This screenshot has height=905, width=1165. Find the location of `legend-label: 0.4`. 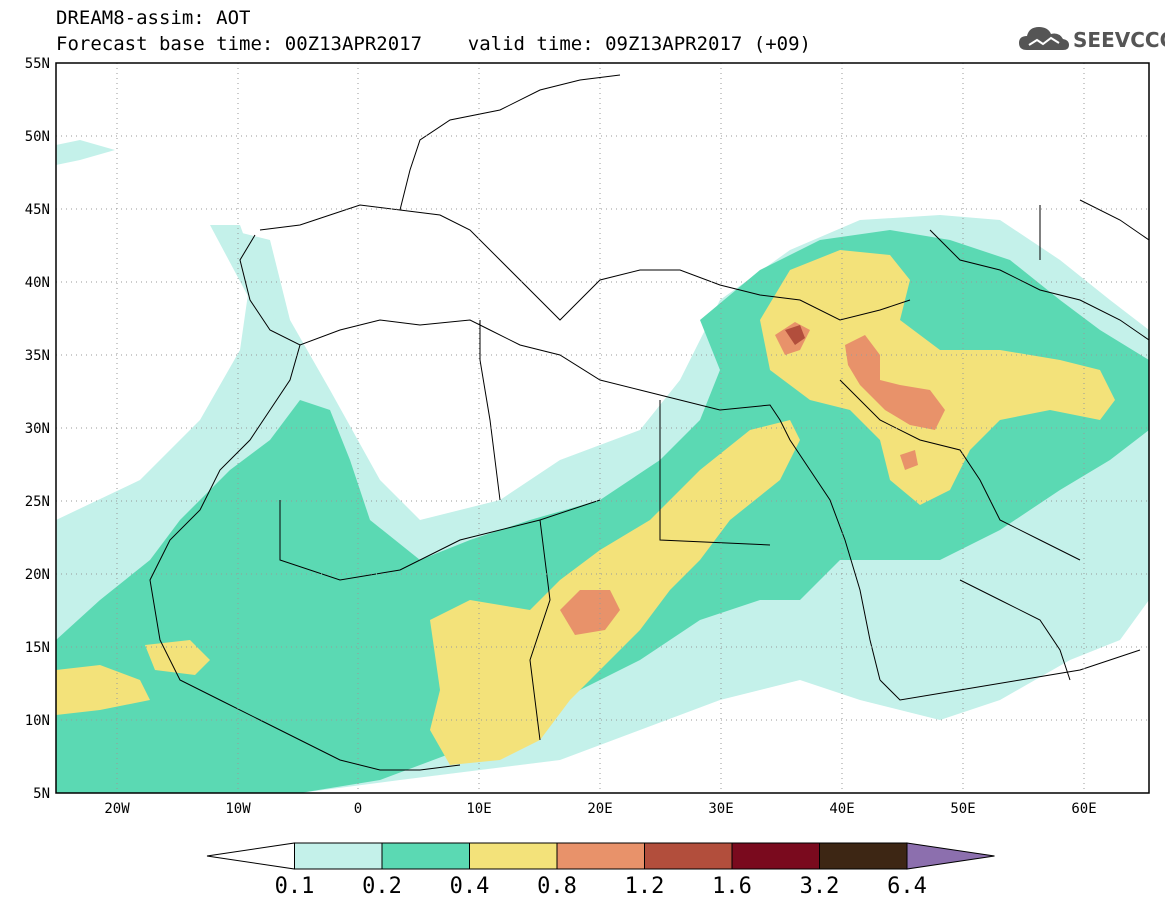

legend-label: 0.4 is located at coordinates (470, 886).